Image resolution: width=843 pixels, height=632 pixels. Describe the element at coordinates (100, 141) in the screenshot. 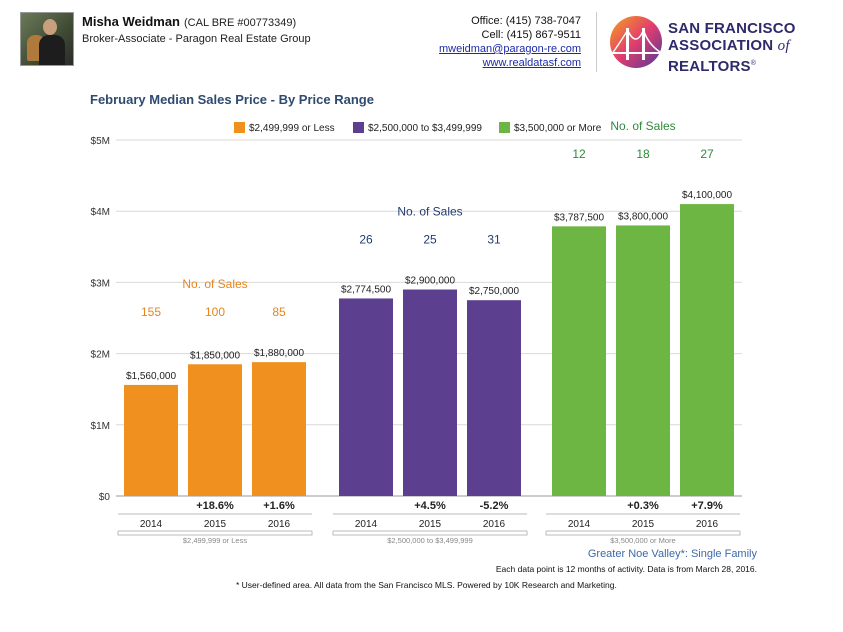

I see `y-tick-label: $5M` at that location.